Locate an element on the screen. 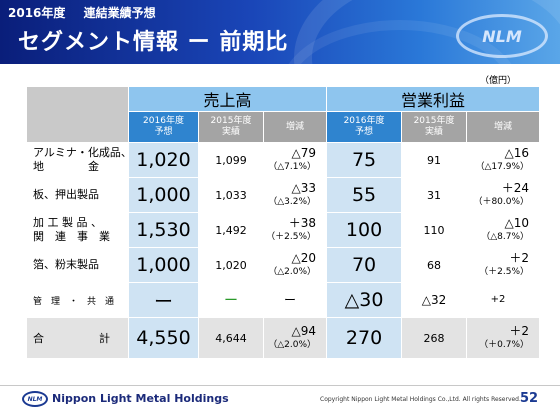  op-forecast-cell: 270 is located at coordinates (364, 338).